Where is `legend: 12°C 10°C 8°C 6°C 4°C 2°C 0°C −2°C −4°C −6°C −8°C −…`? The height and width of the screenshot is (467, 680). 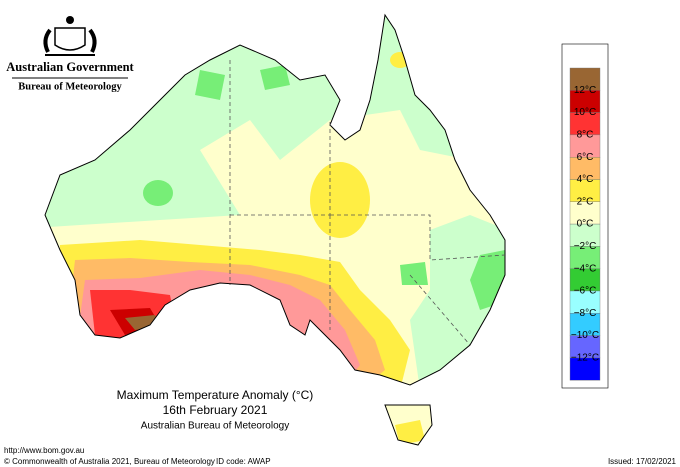
legend: 12°C 10°C 8°C 6°C 4°C 2°C 0°C −2°C −4°C −6°C −8°C −… is located at coordinates (585, 216).